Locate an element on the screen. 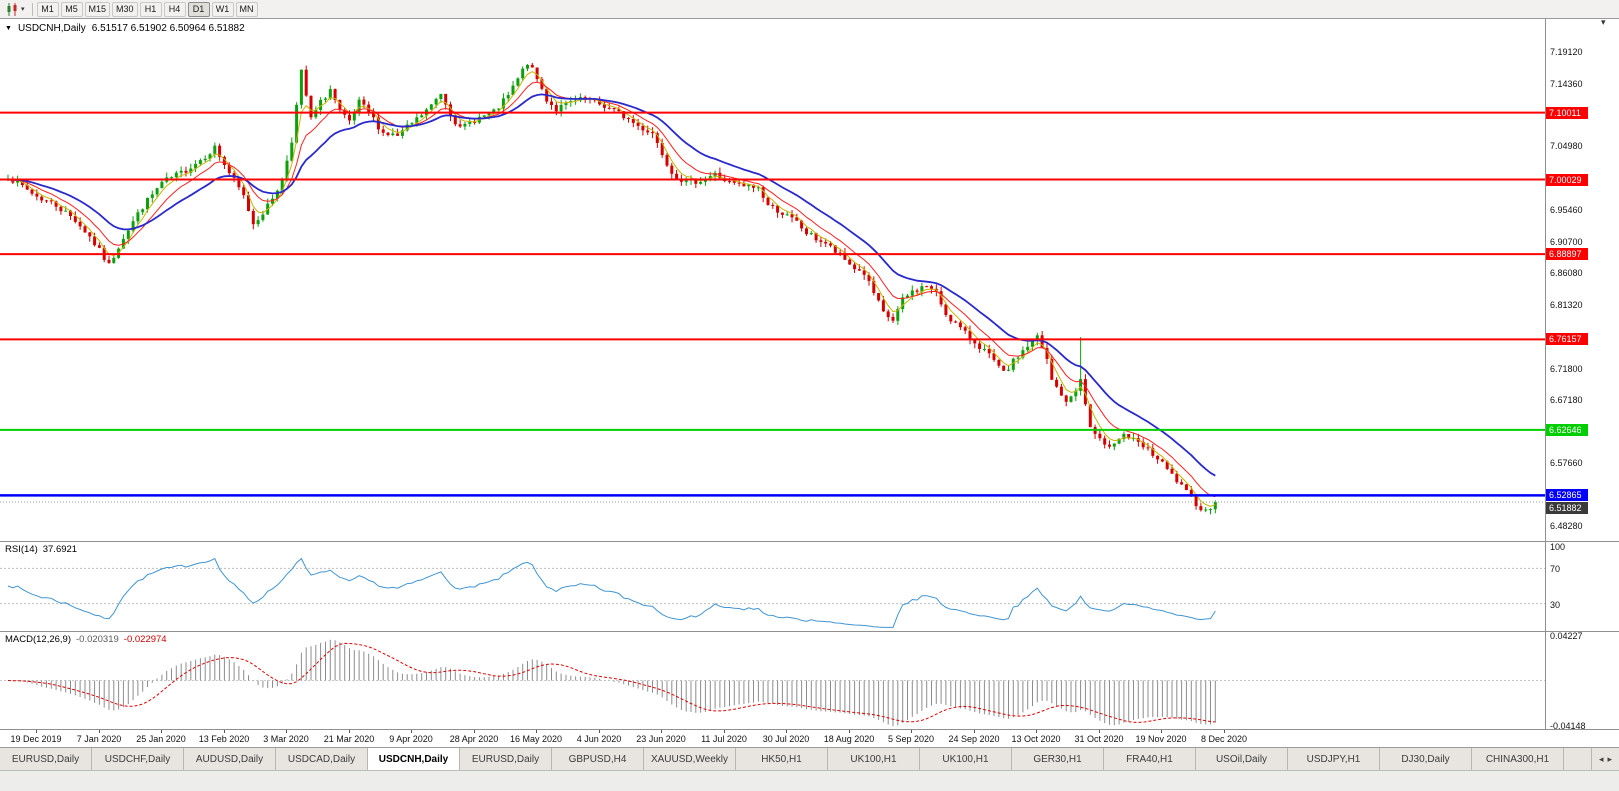  time-label-21-mar-2020: 21 Mar 2020 is located at coordinates (349, 739).